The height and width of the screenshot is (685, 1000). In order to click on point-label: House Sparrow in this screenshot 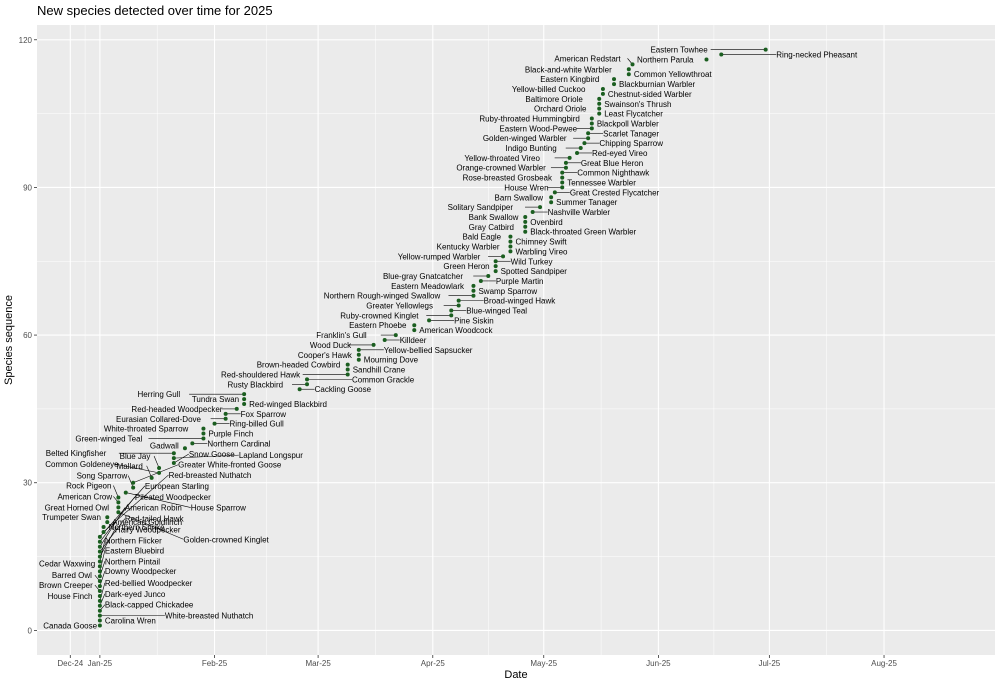, I will do `click(218, 508)`.